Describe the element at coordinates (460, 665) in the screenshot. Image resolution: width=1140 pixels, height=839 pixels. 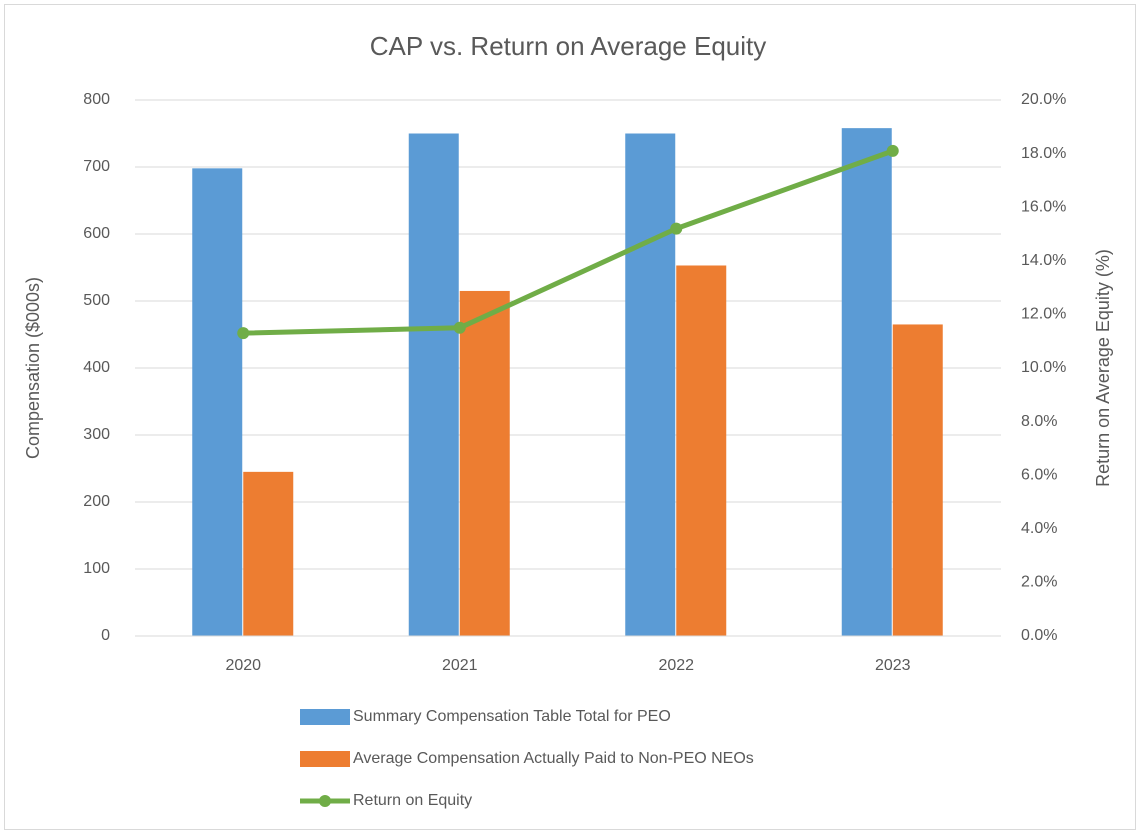
I see `x-tick-label: 2021` at that location.